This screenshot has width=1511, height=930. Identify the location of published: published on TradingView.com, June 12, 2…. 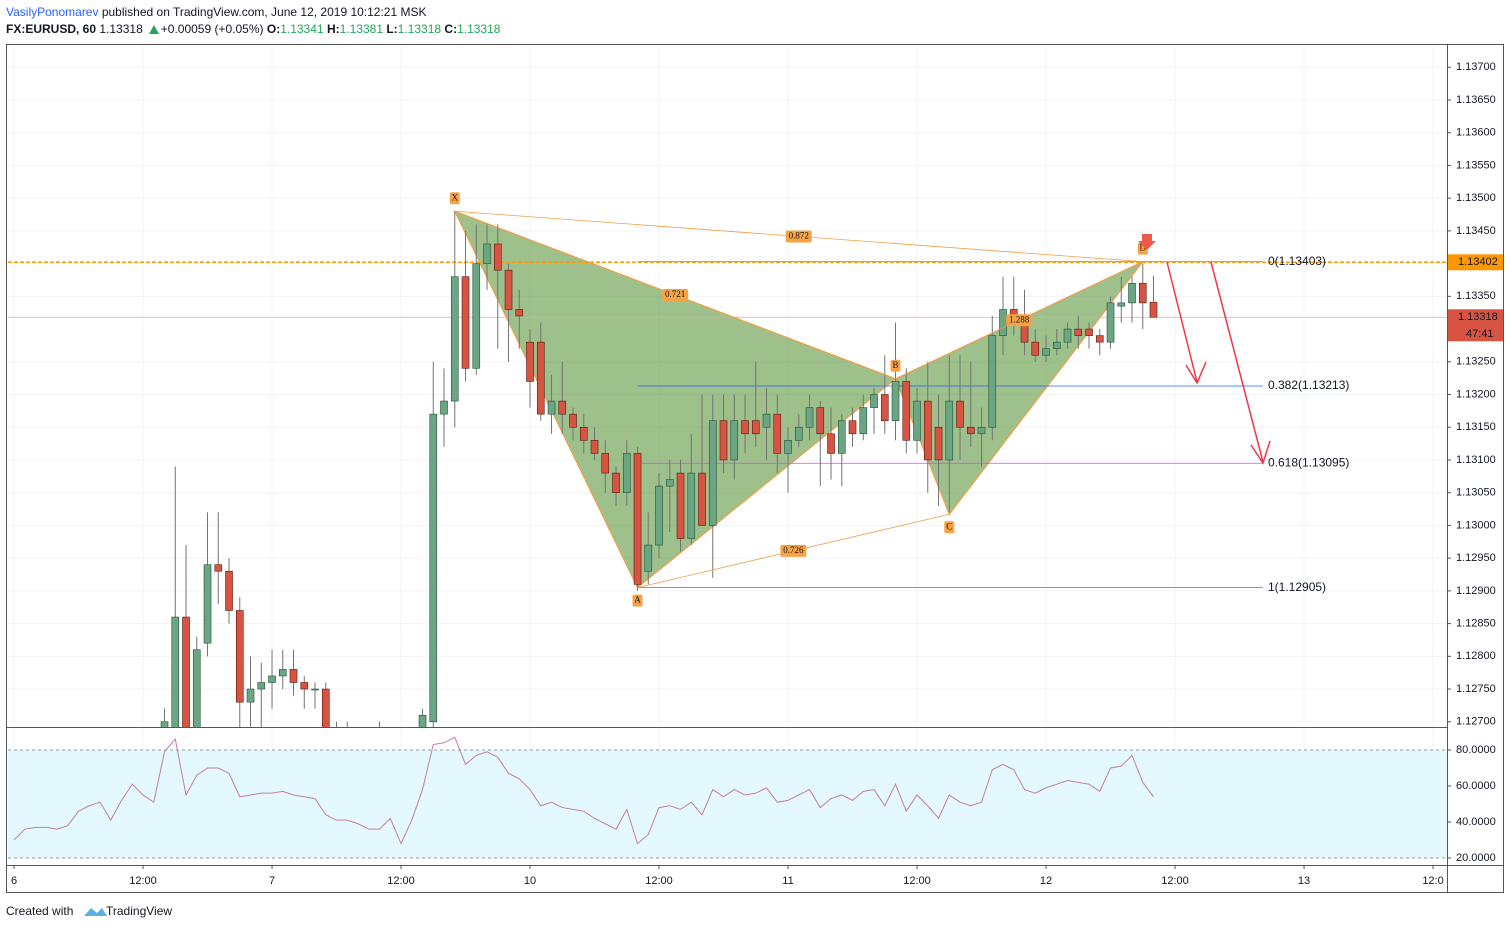
(264, 12).